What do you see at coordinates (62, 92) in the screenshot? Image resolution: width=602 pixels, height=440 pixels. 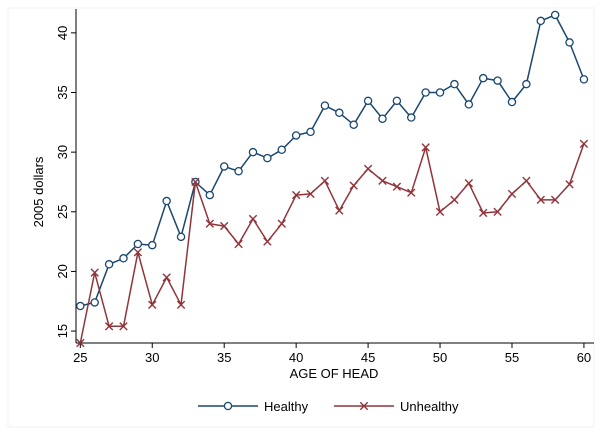 I see `y-tick-label: 35` at bounding box center [62, 92].